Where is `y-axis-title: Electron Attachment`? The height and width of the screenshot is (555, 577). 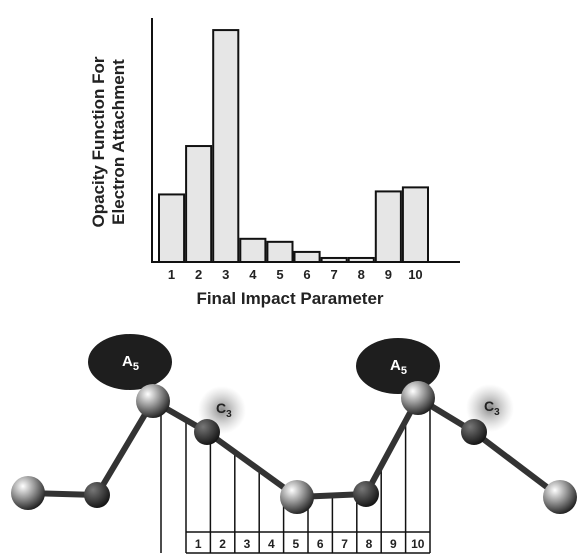 y-axis-title: Electron Attachment is located at coordinates (118, 142).